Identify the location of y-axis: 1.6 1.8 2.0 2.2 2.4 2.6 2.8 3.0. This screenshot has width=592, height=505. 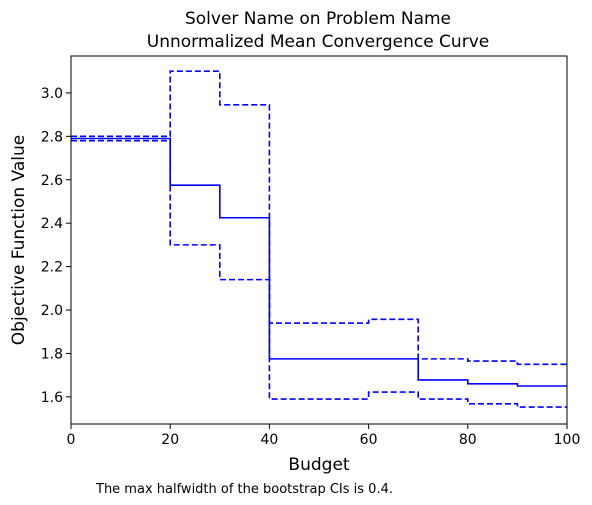
(56, 246).